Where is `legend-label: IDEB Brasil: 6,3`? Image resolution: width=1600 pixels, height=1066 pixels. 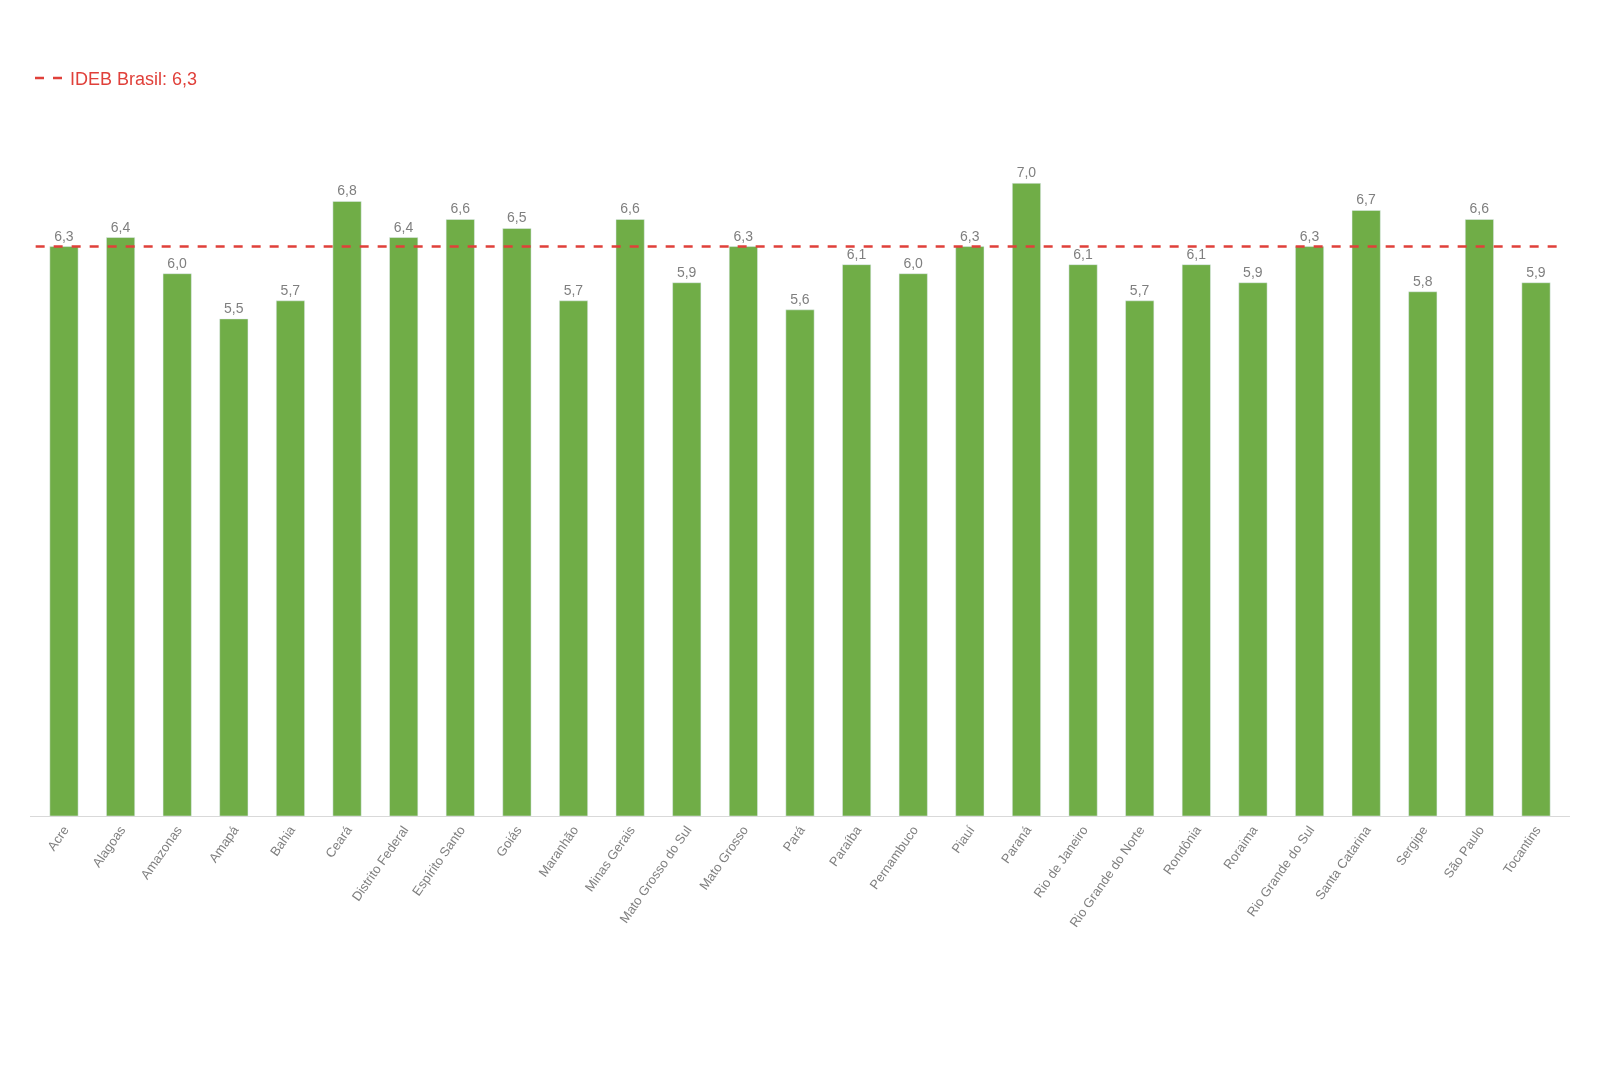 legend-label: IDEB Brasil: 6,3 is located at coordinates (134, 78).